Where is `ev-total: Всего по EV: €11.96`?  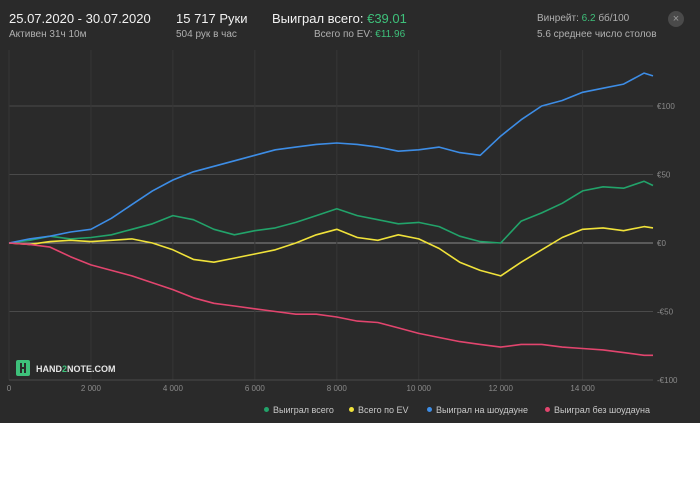
ev-total: Всего по EV: €11.96 is located at coordinates (359, 34).